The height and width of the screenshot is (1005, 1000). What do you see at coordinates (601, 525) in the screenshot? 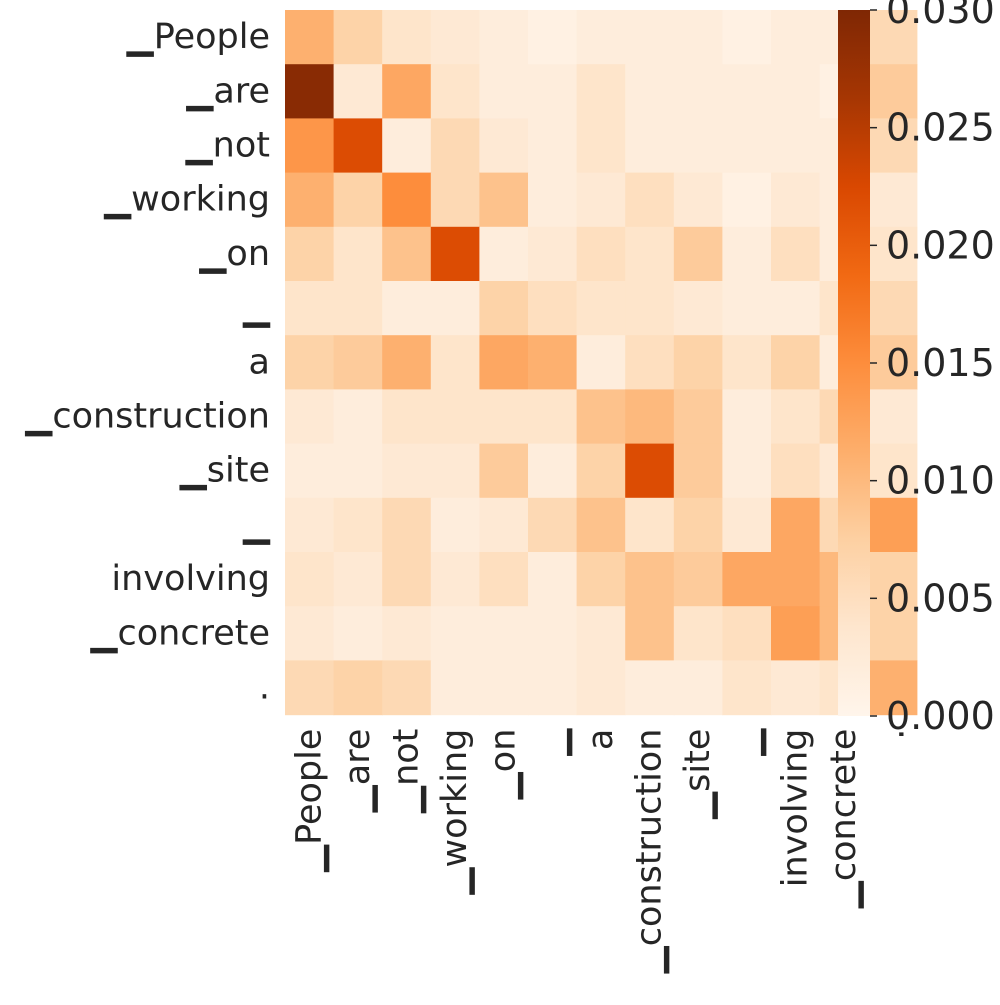
I see `heatmap-cell-r9-c6` at bounding box center [601, 525].